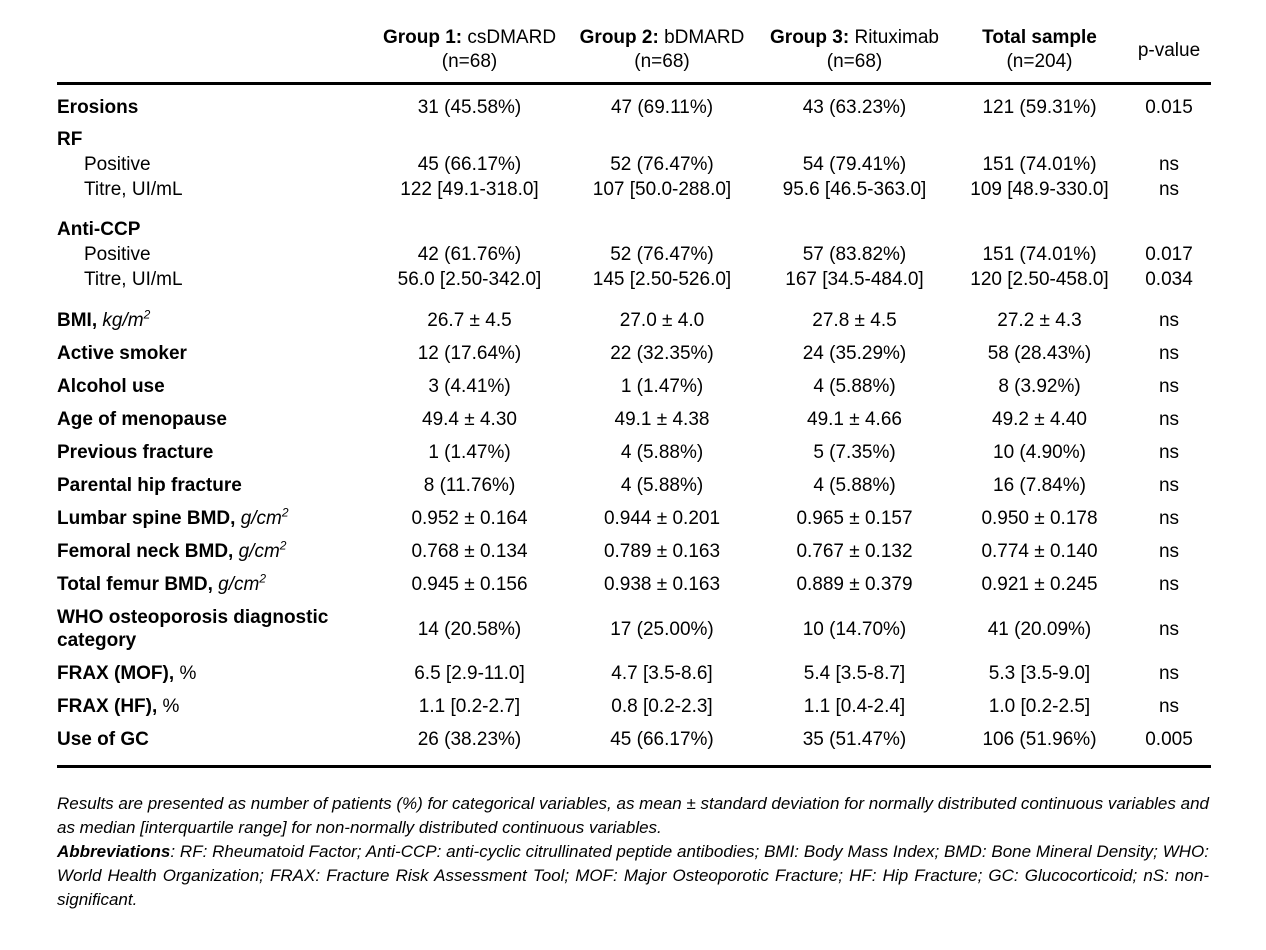  Describe the element at coordinates (662, 419) in the screenshot. I see `table-cell: 49.1 ± 4.38` at that location.